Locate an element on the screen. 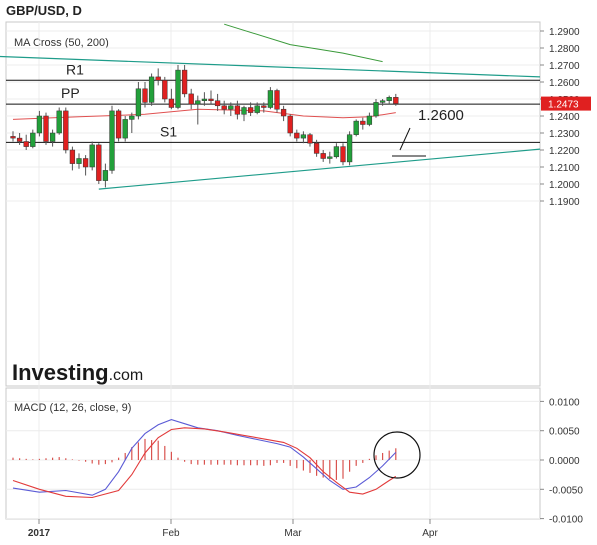 This screenshot has height=545, width=597. level-label-r1: R1 is located at coordinates (75, 69).